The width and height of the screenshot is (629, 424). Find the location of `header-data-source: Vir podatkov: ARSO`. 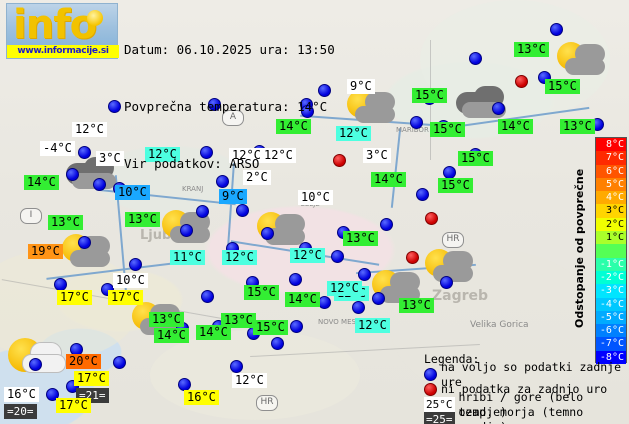

header-data-source: Vir podatkov: ARSO is located at coordinates (192, 163).